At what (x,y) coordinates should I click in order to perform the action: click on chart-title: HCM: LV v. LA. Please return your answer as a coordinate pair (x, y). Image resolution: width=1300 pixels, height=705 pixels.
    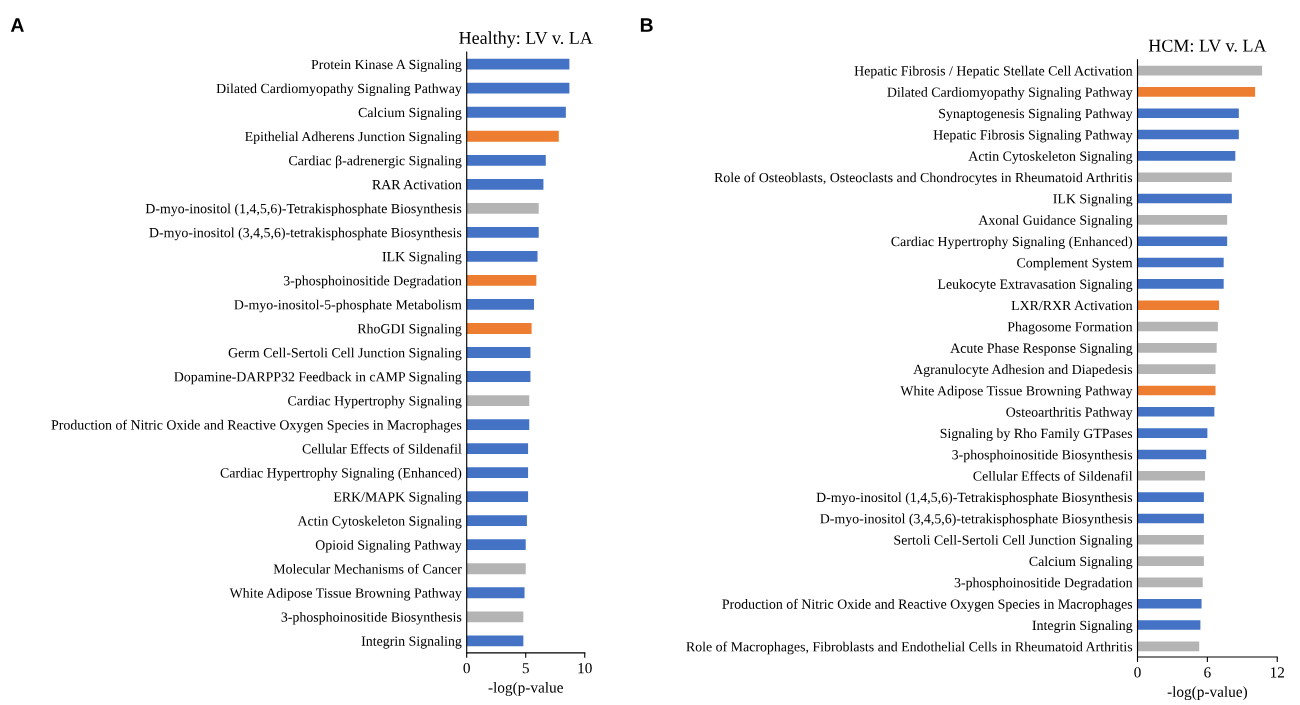
    Looking at the image, I should click on (1207, 45).